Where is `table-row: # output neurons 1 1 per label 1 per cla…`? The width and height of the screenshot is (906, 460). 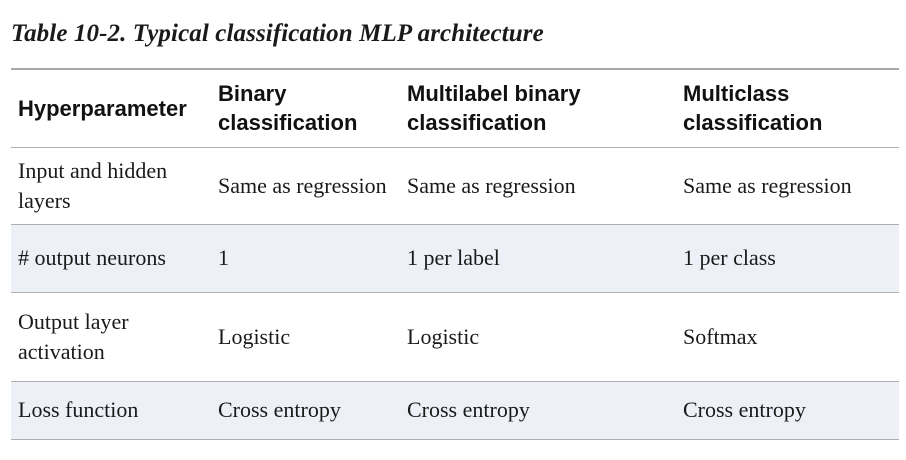
table-row: # output neurons 1 1 per label 1 per cla… is located at coordinates (455, 258).